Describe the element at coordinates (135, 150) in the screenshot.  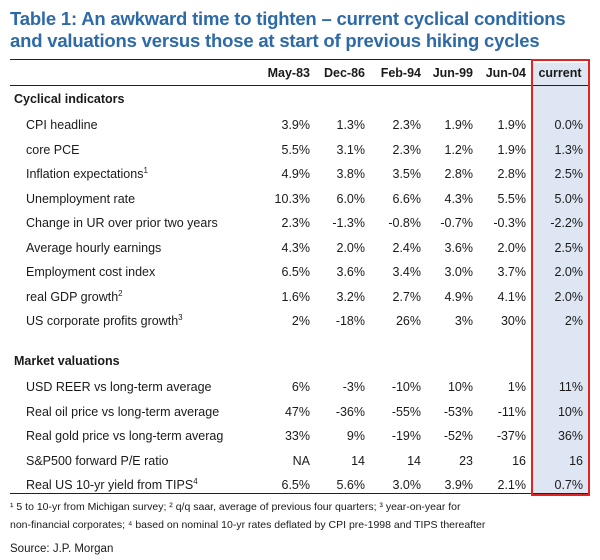
I see `row-label: core PCE` at that location.